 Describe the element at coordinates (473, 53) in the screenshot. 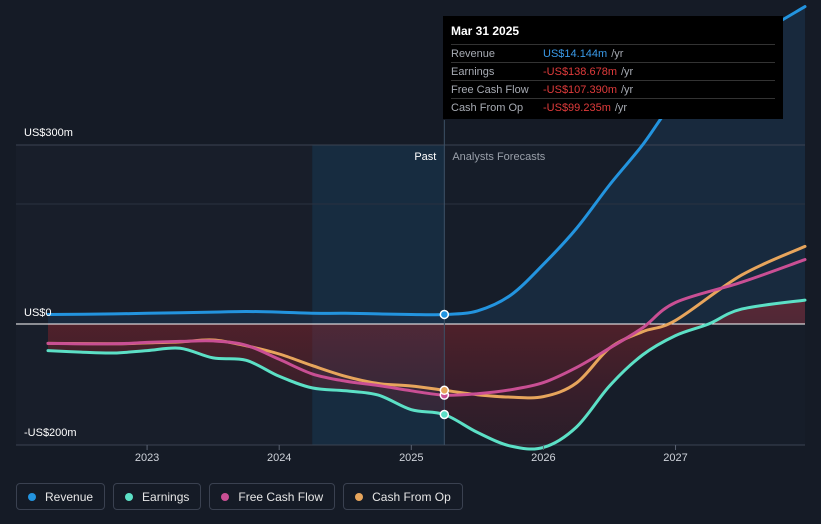

I see `tooltip-label: Revenue` at that location.